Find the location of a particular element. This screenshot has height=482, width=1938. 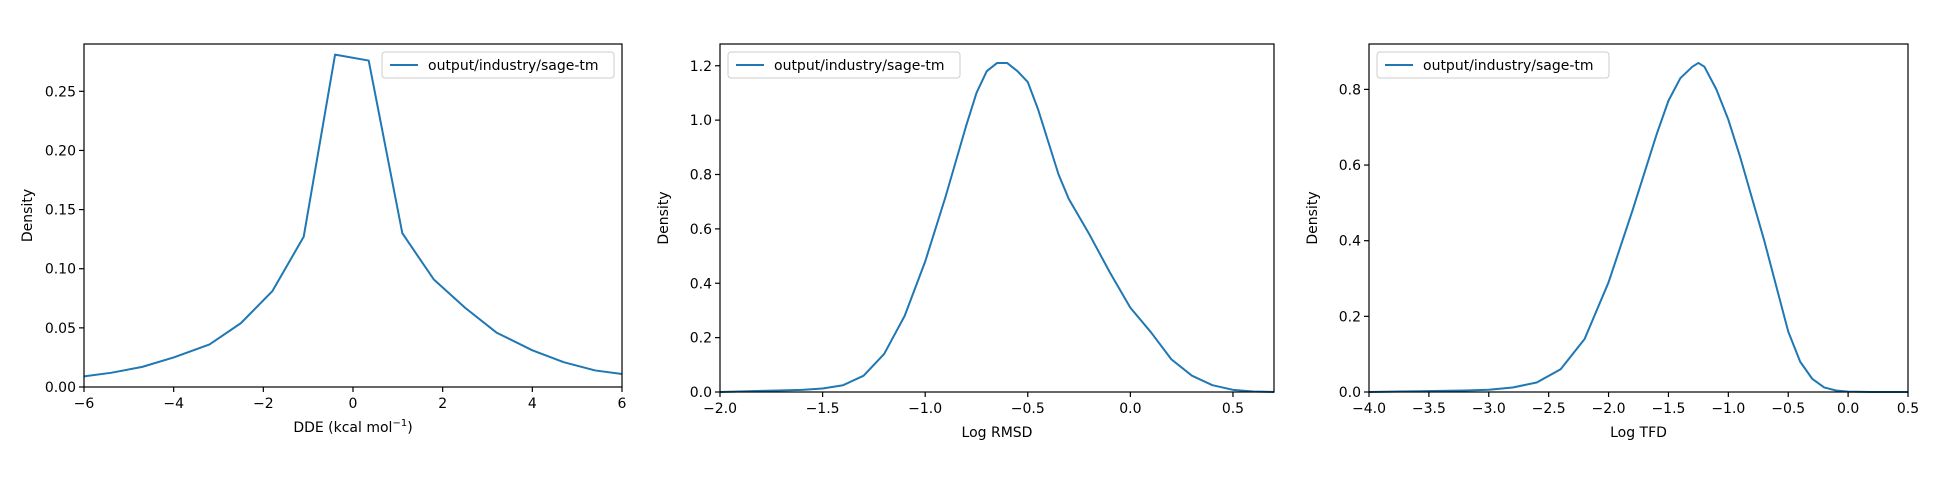

x-axis-label-text: Log RMSD is located at coordinates (997, 433).